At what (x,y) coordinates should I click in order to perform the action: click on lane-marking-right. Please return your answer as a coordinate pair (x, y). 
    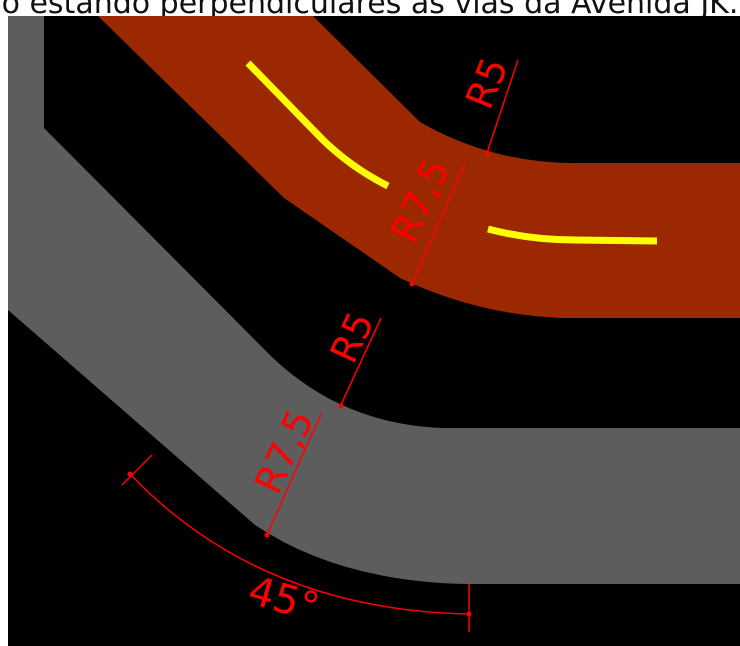
    Looking at the image, I should click on (572, 235).